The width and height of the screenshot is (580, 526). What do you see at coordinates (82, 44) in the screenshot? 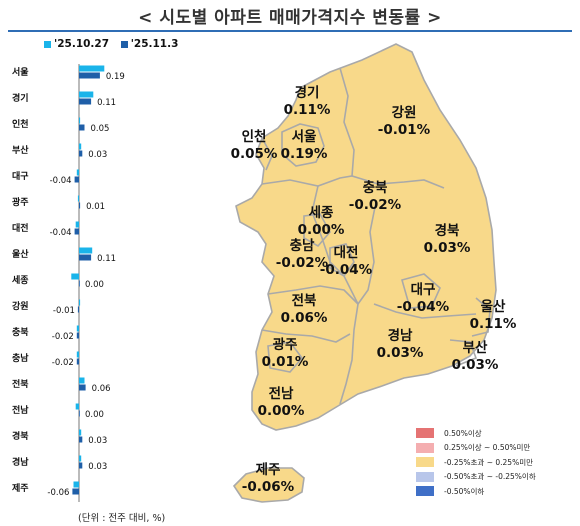
I see `legend-label-prev: '25.10.27` at bounding box center [82, 44].